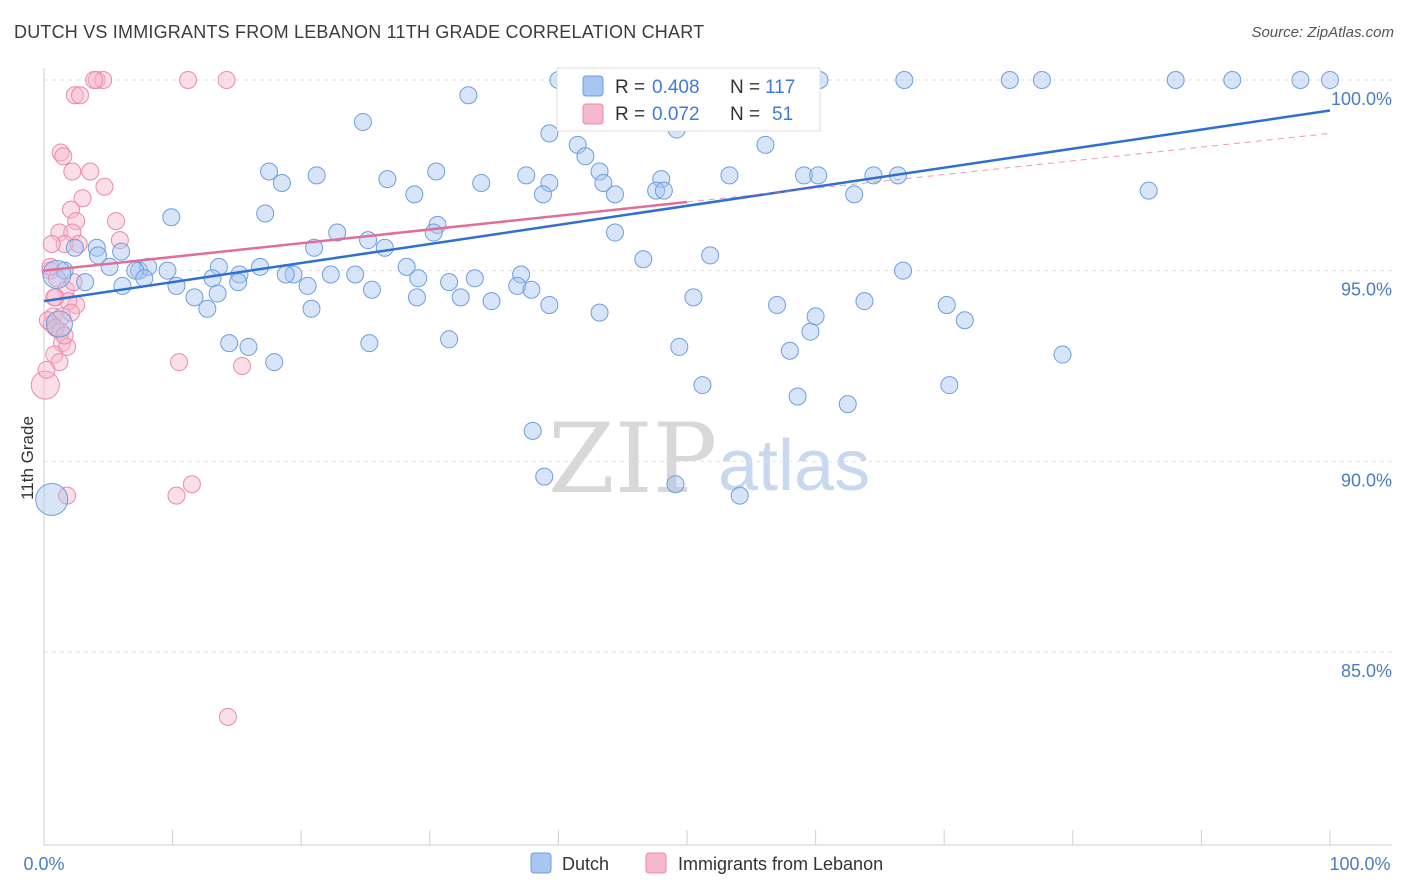  Describe the element at coordinates (541, 863) in the screenshot. I see `bottom-legend-swatch-dutch` at that location.